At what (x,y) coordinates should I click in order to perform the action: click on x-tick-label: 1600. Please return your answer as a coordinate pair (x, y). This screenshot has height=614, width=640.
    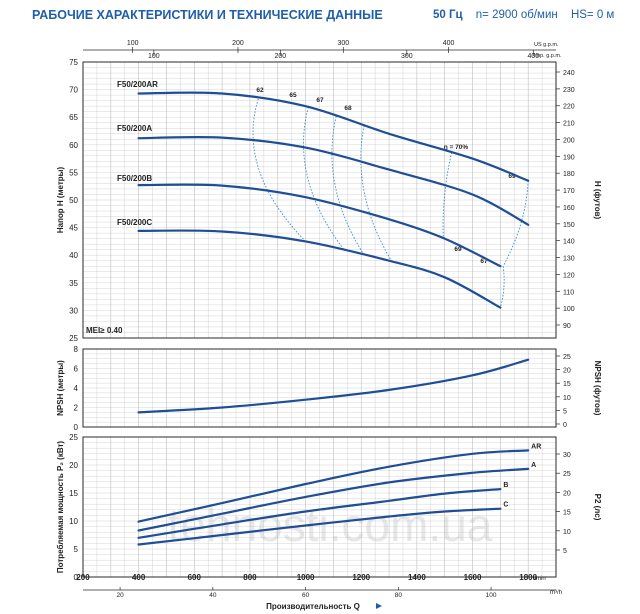
    Looking at the image, I should click on (473, 577).